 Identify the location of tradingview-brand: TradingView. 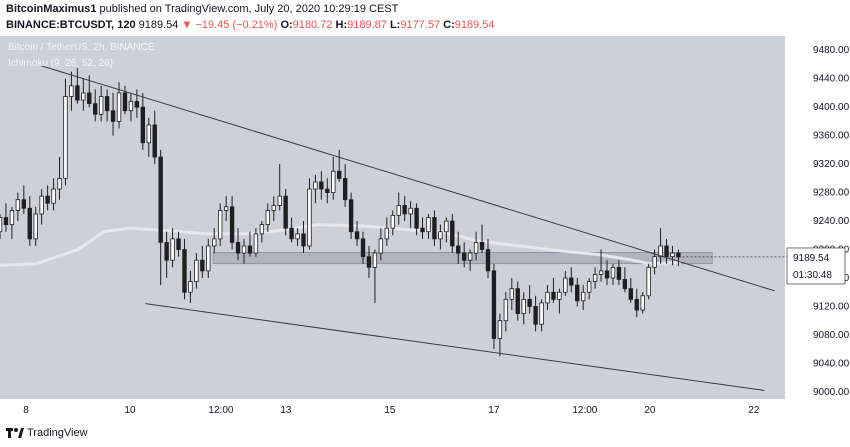
(57, 433).